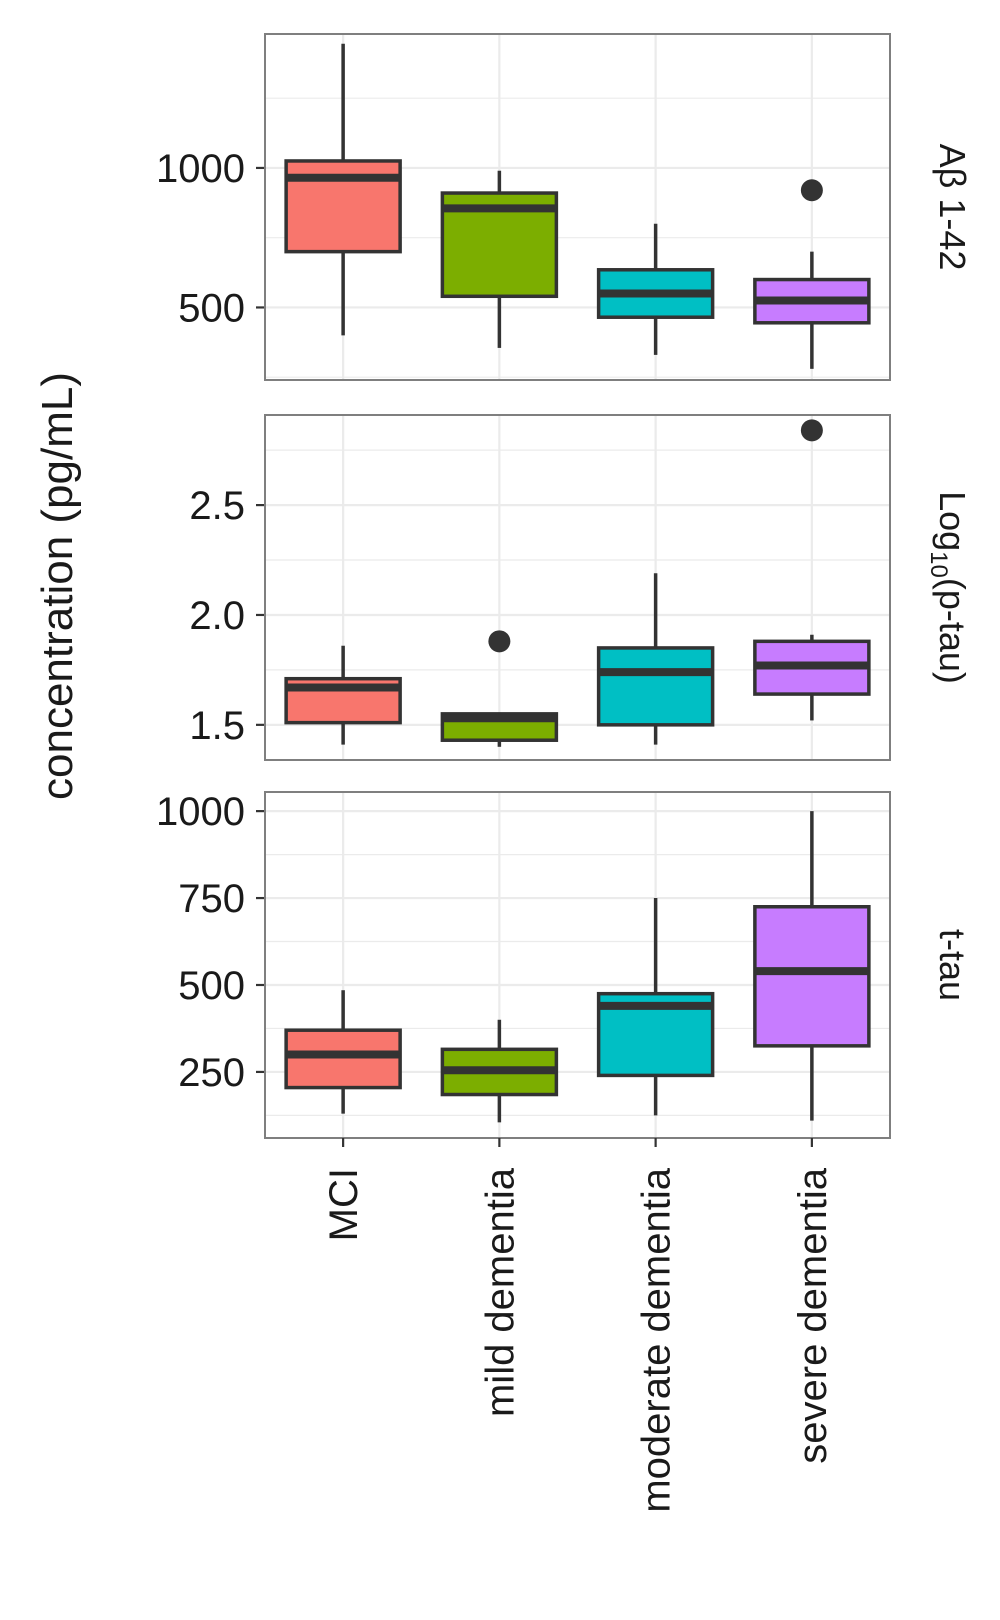 Image resolution: width=1000 pixels, height=1620 pixels. I want to click on y-axis-title: concentration (pg/mL), so click(57, 586).